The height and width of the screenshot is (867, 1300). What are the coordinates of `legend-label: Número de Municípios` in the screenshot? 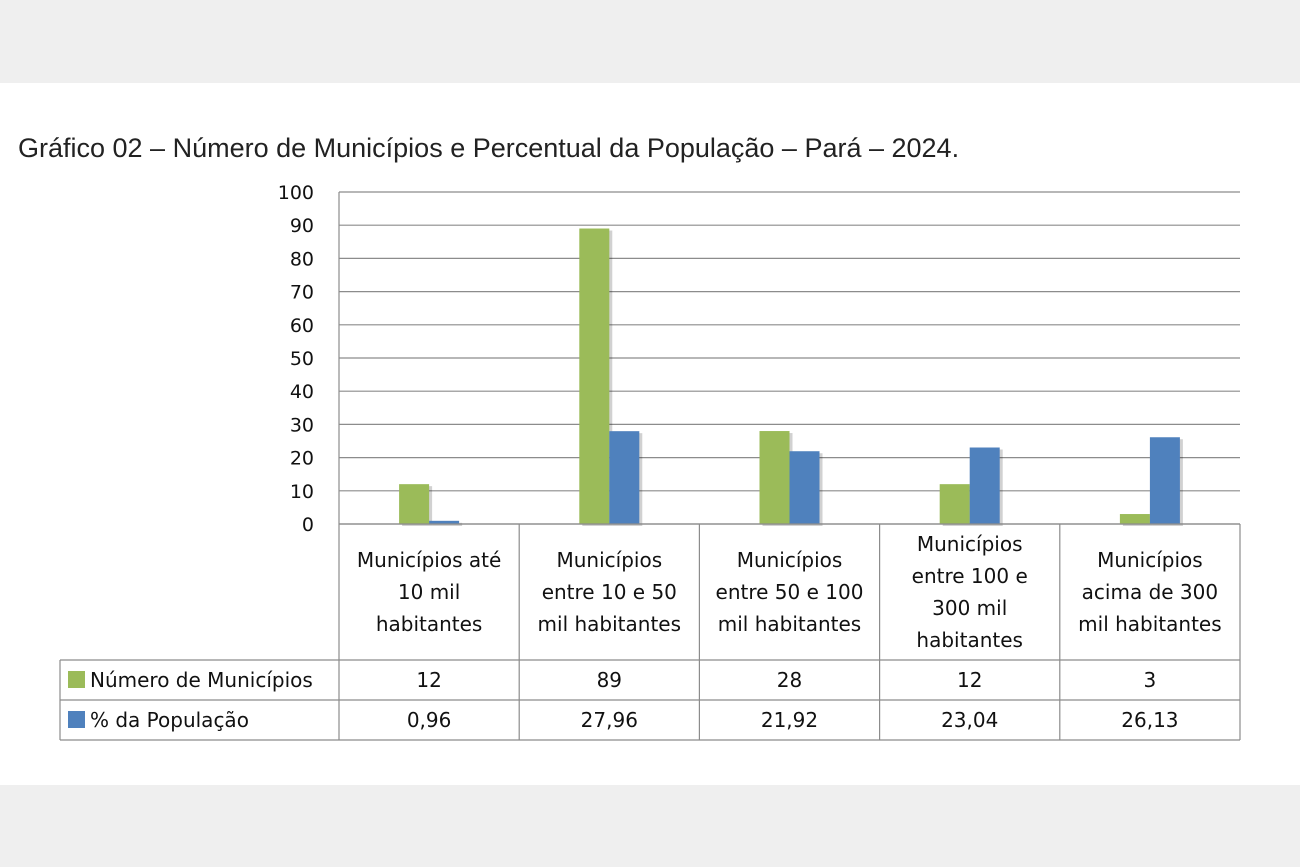 It's located at (201, 680).